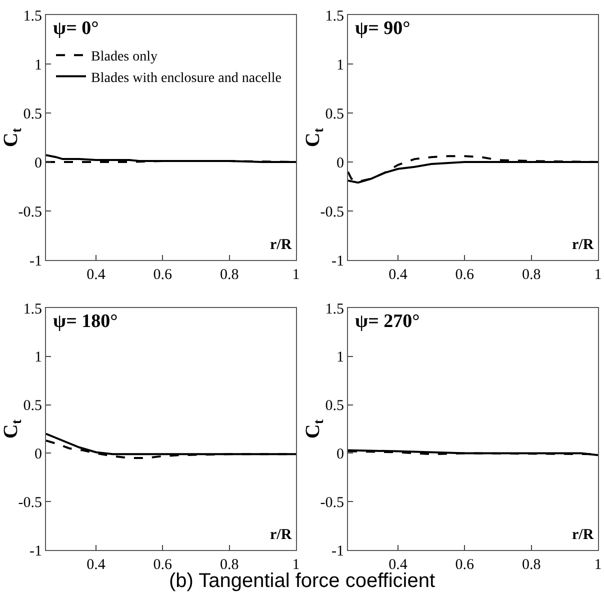 This screenshot has width=604, height=607. Describe the element at coordinates (85, 321) in the screenshot. I see `chart-title: ψ= 180°` at that location.